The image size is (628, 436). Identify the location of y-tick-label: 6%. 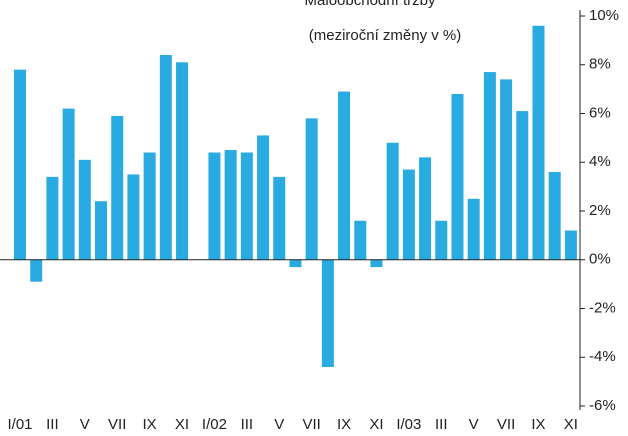
(600, 112).